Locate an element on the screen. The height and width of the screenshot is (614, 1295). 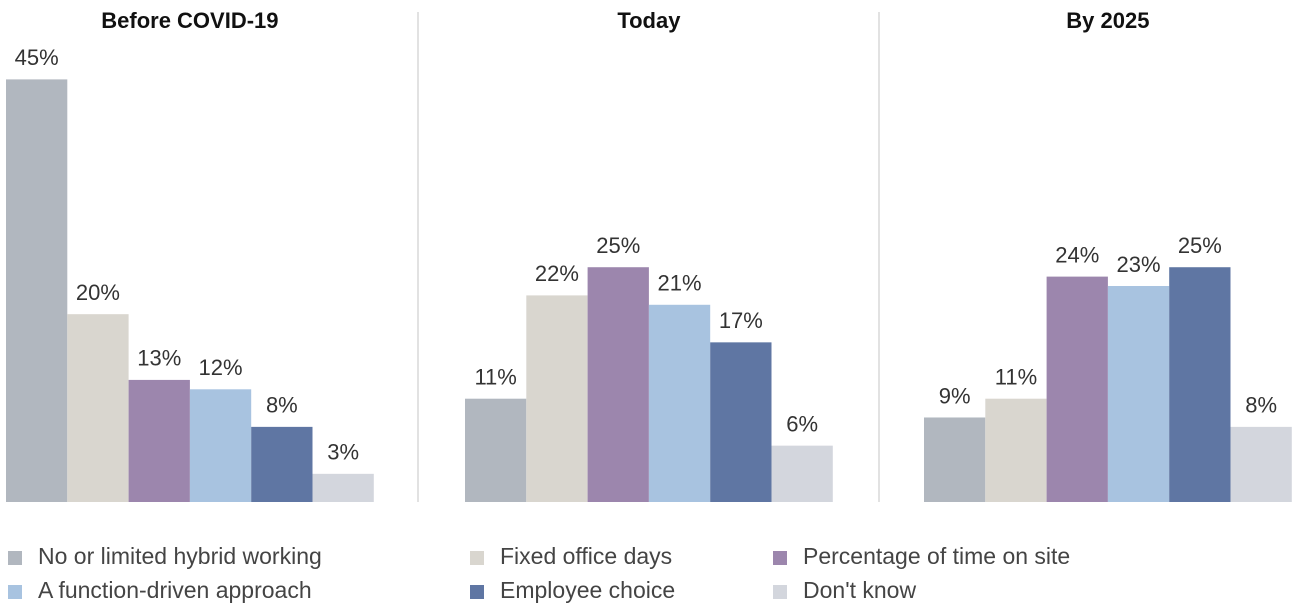
value-label: 3% is located at coordinates (343, 452).